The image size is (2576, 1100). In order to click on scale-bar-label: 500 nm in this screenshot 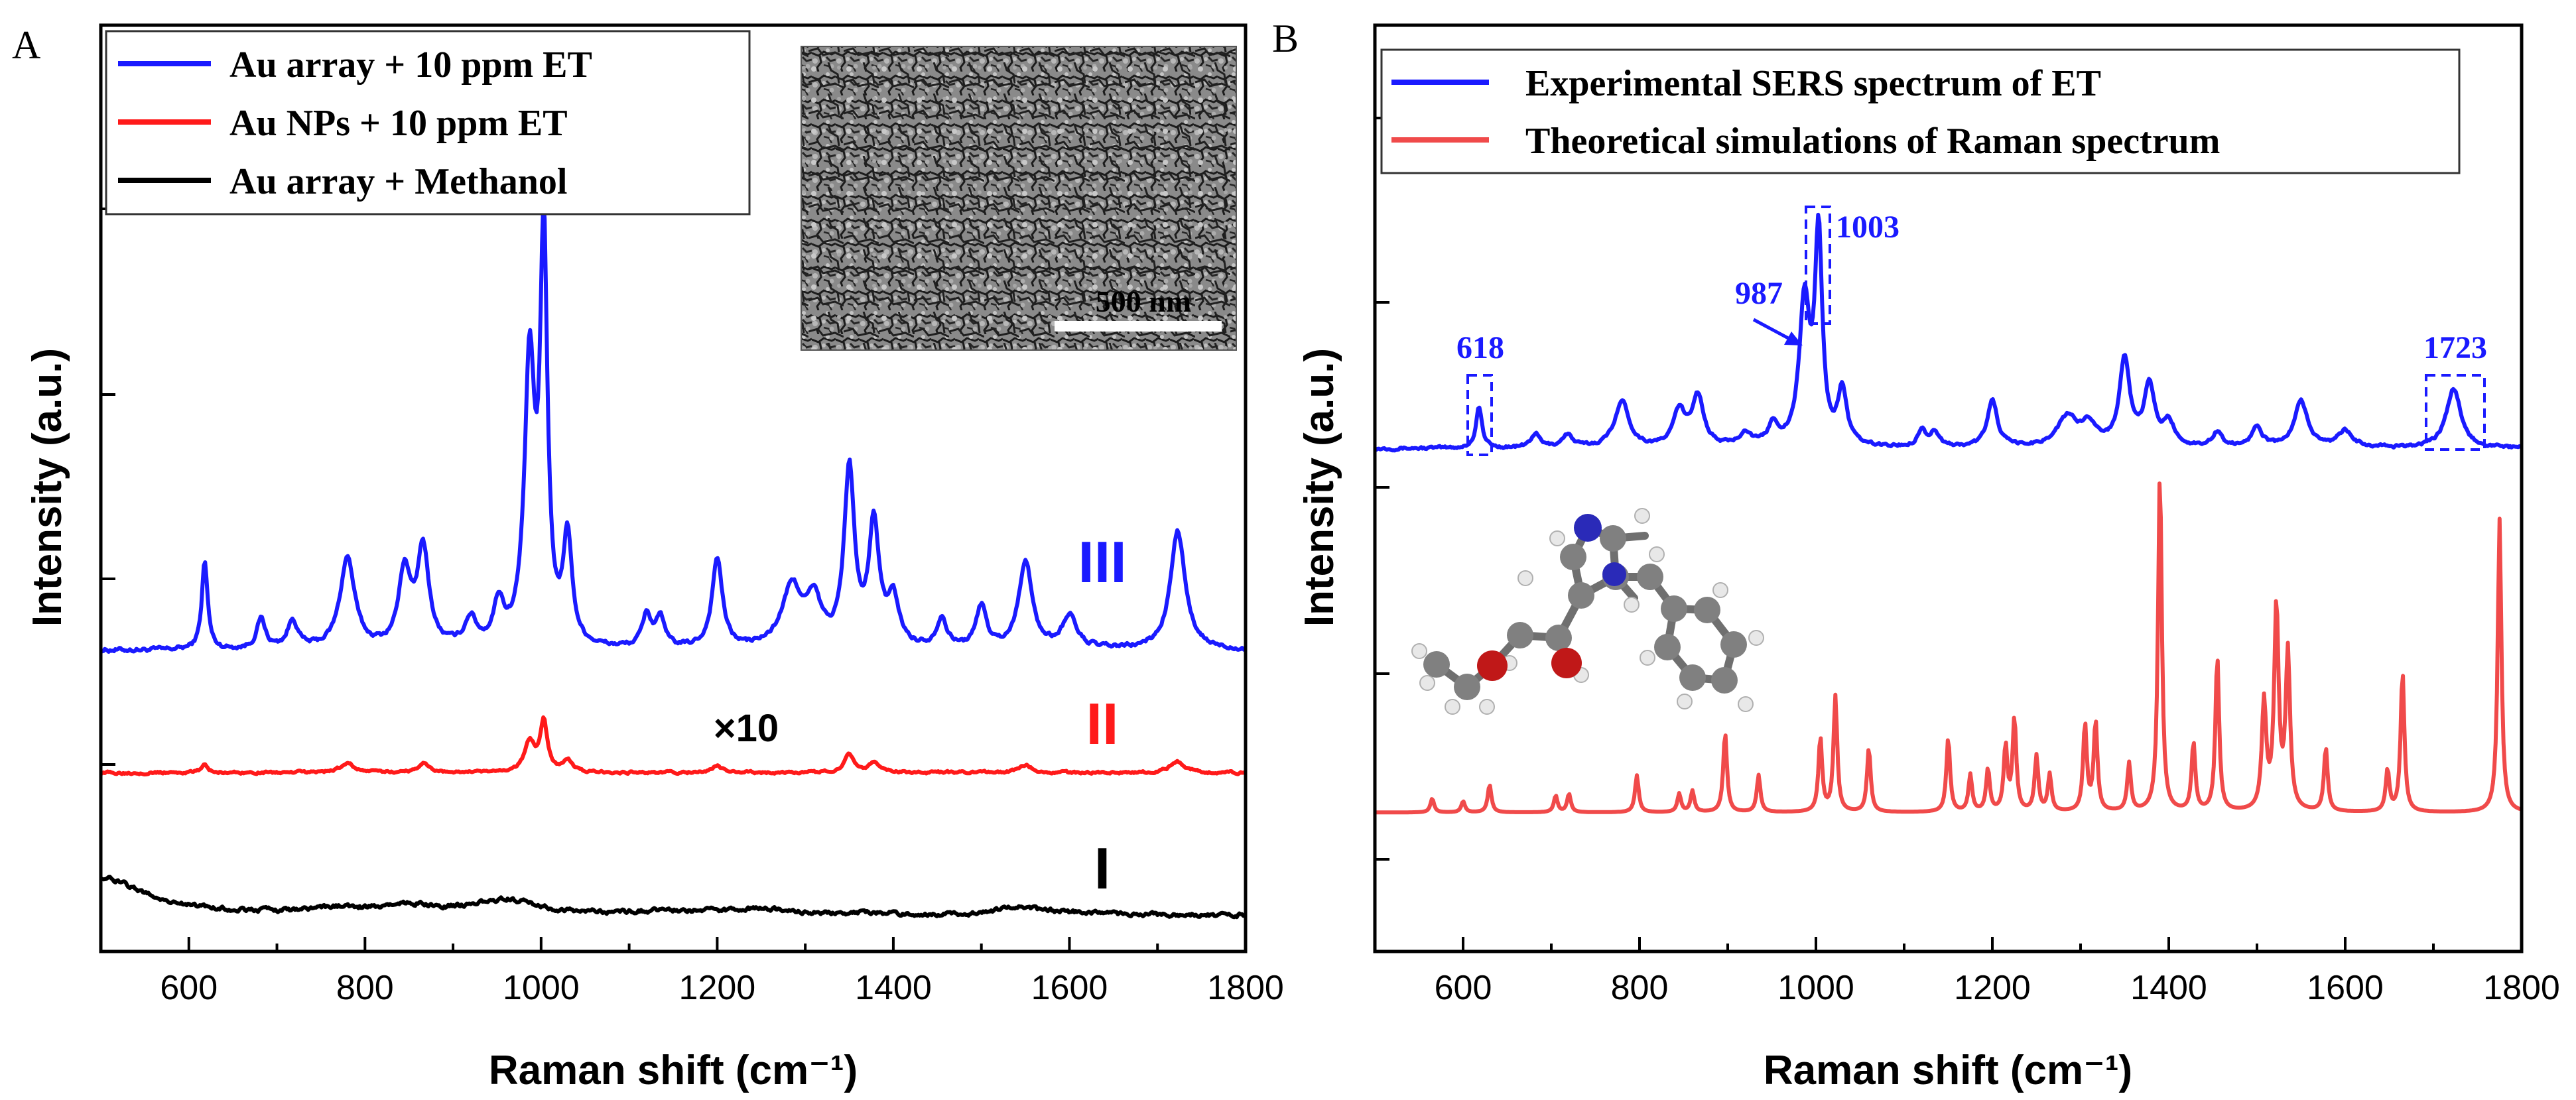, I will do `click(1144, 301)`.